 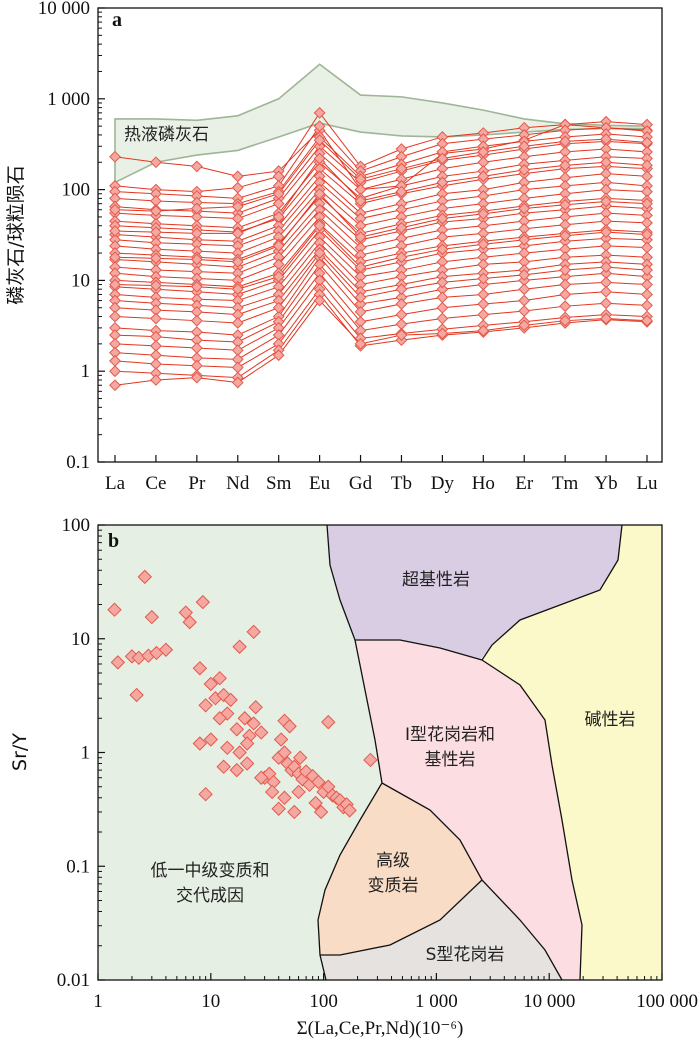 What do you see at coordinates (401, 483) in the screenshot?
I see `x-tick-label-Tb: Tb` at bounding box center [401, 483].